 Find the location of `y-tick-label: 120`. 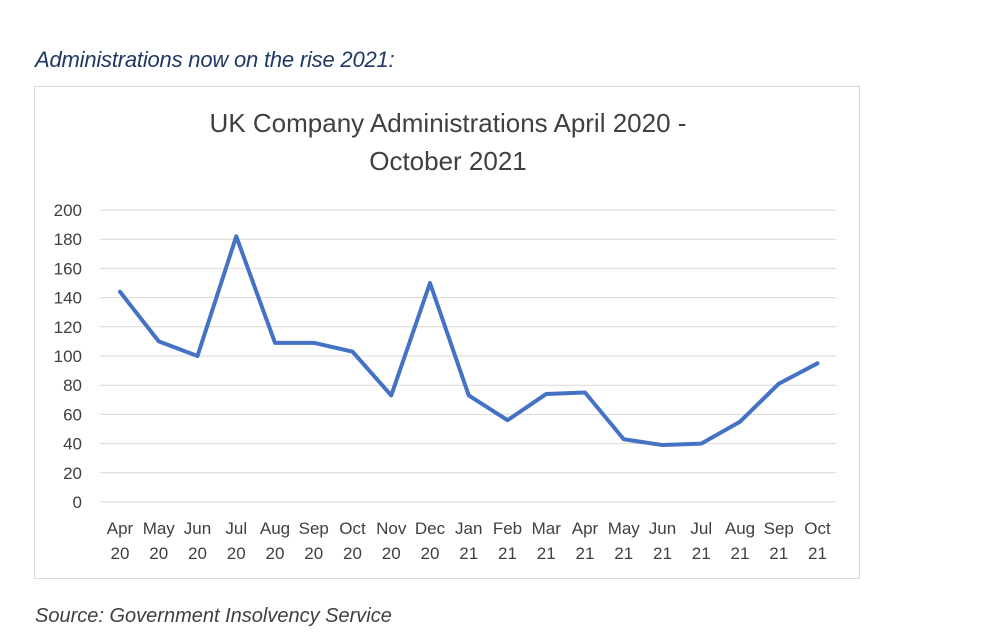

y-tick-label: 120 is located at coordinates (68, 327).